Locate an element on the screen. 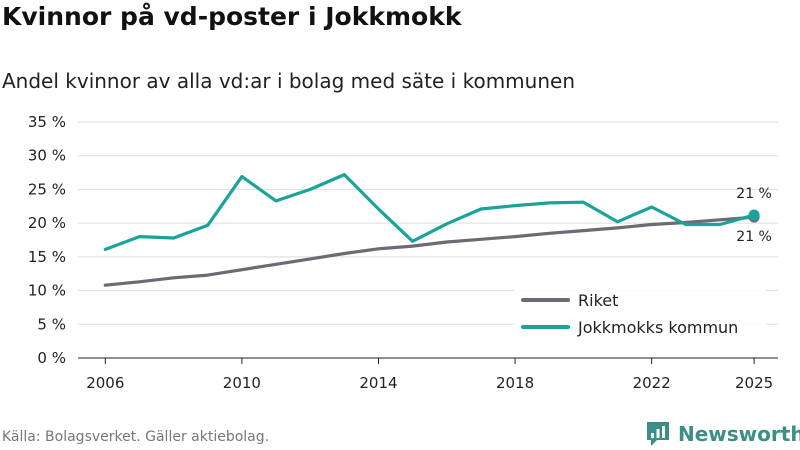  legend: Riket Jokkmokks kommun is located at coordinates (640, 315).